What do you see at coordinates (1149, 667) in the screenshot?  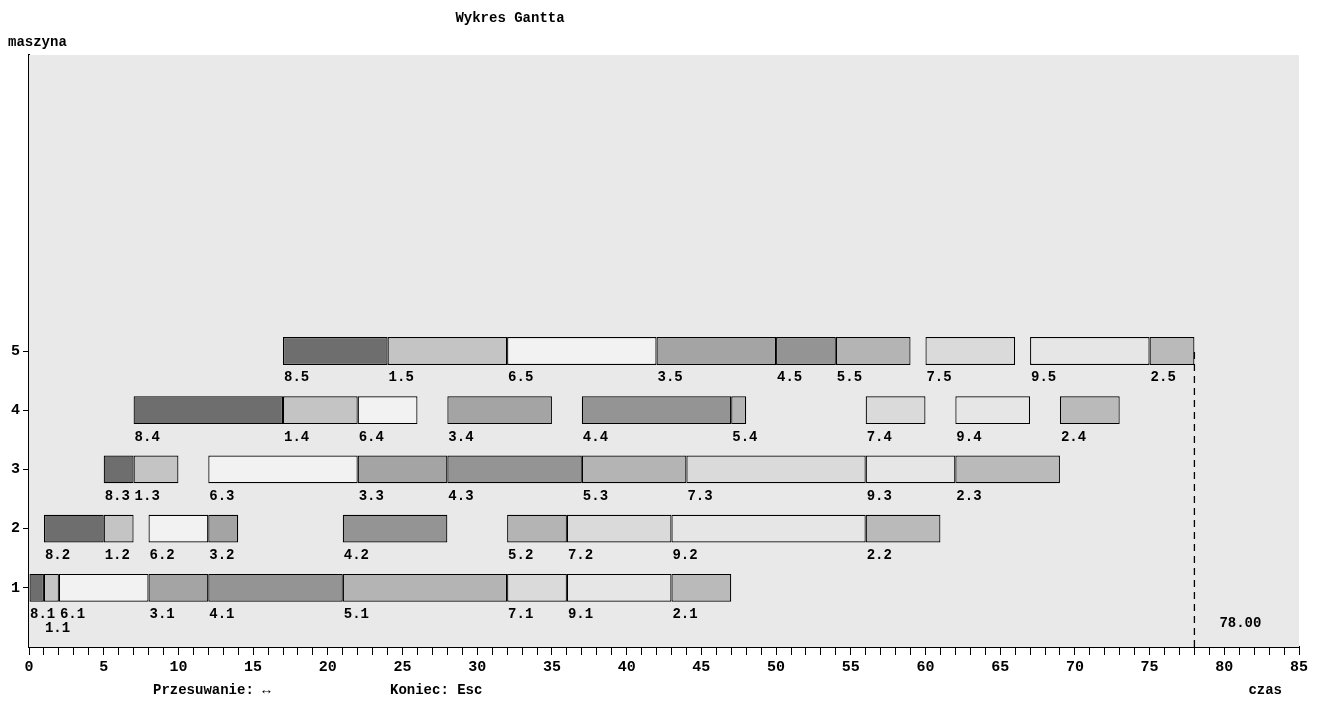 I see `x-tick-label: 75` at bounding box center [1149, 667].